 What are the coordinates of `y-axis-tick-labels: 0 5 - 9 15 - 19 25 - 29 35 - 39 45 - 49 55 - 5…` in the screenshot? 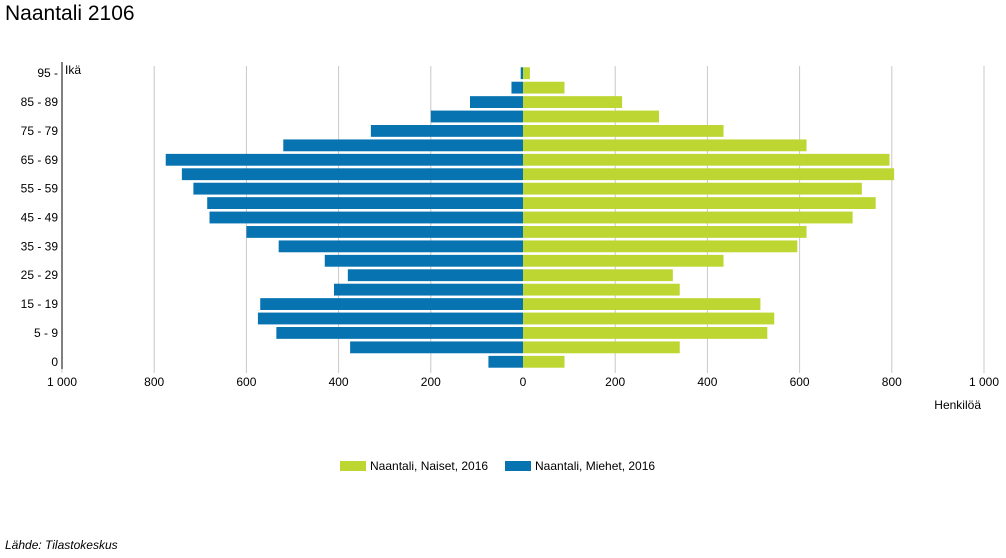 It's located at (40, 217).